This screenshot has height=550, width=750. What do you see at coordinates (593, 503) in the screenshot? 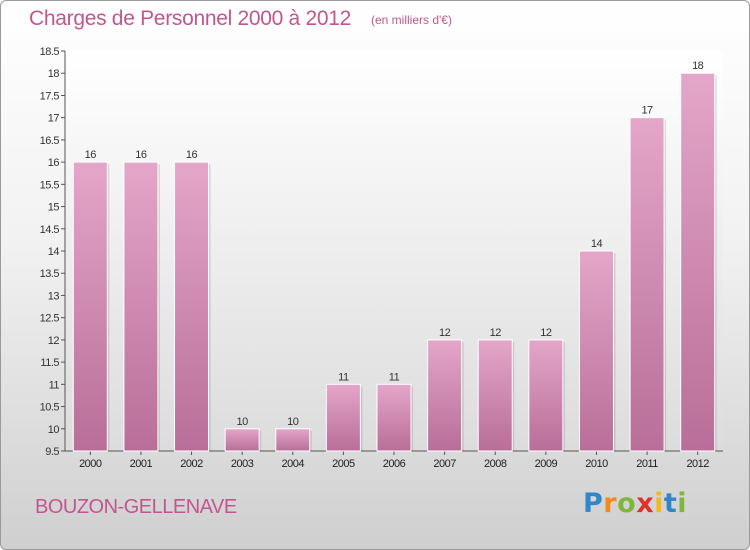
I see `logo-letter: P` at bounding box center [593, 503].